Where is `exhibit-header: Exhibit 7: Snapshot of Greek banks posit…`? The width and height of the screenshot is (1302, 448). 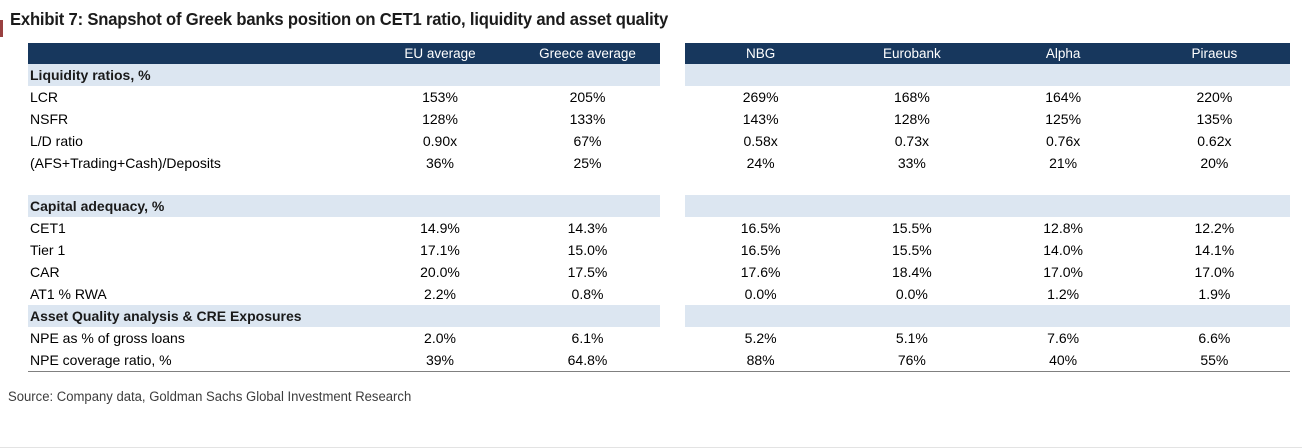
exhibit-header: Exhibit 7: Snapshot of Greek banks posit… is located at coordinates (651, 23).